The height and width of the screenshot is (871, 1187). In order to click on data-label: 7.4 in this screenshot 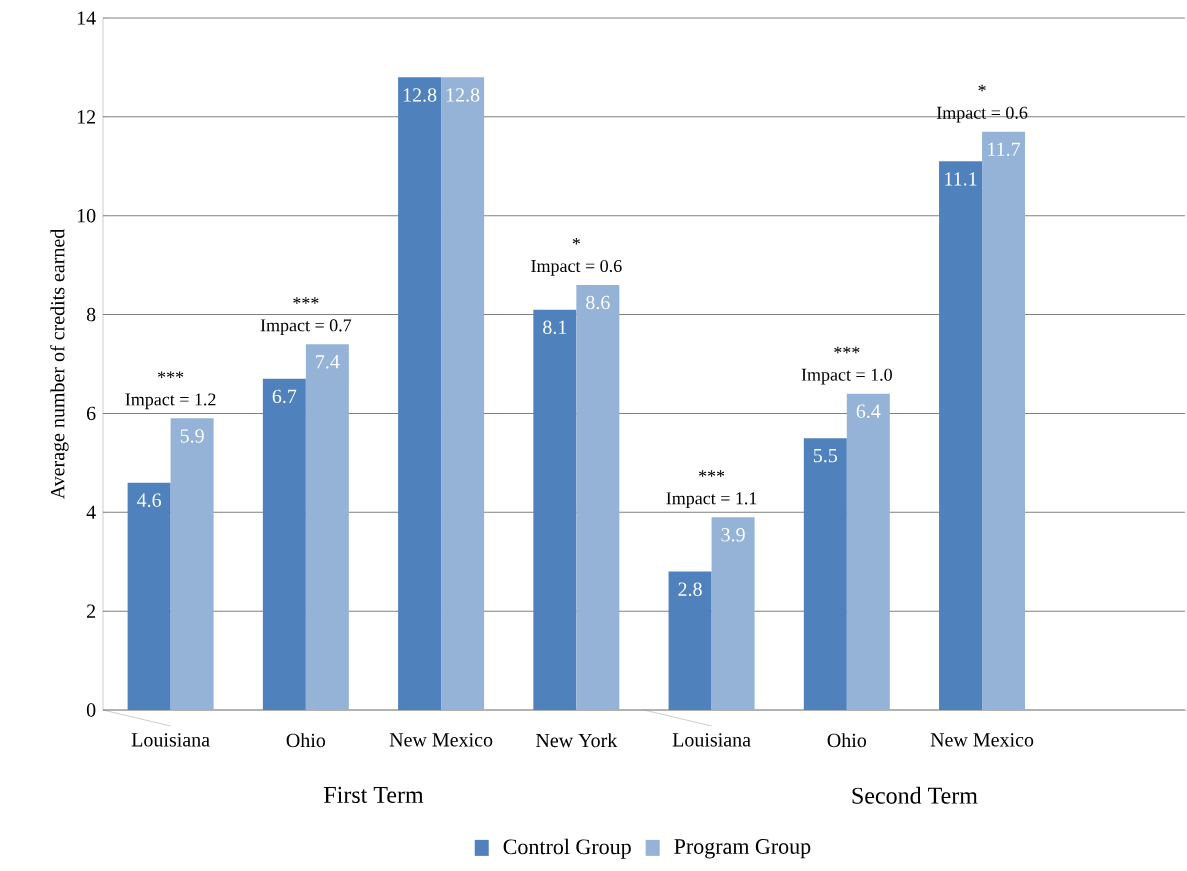, I will do `click(328, 362)`.